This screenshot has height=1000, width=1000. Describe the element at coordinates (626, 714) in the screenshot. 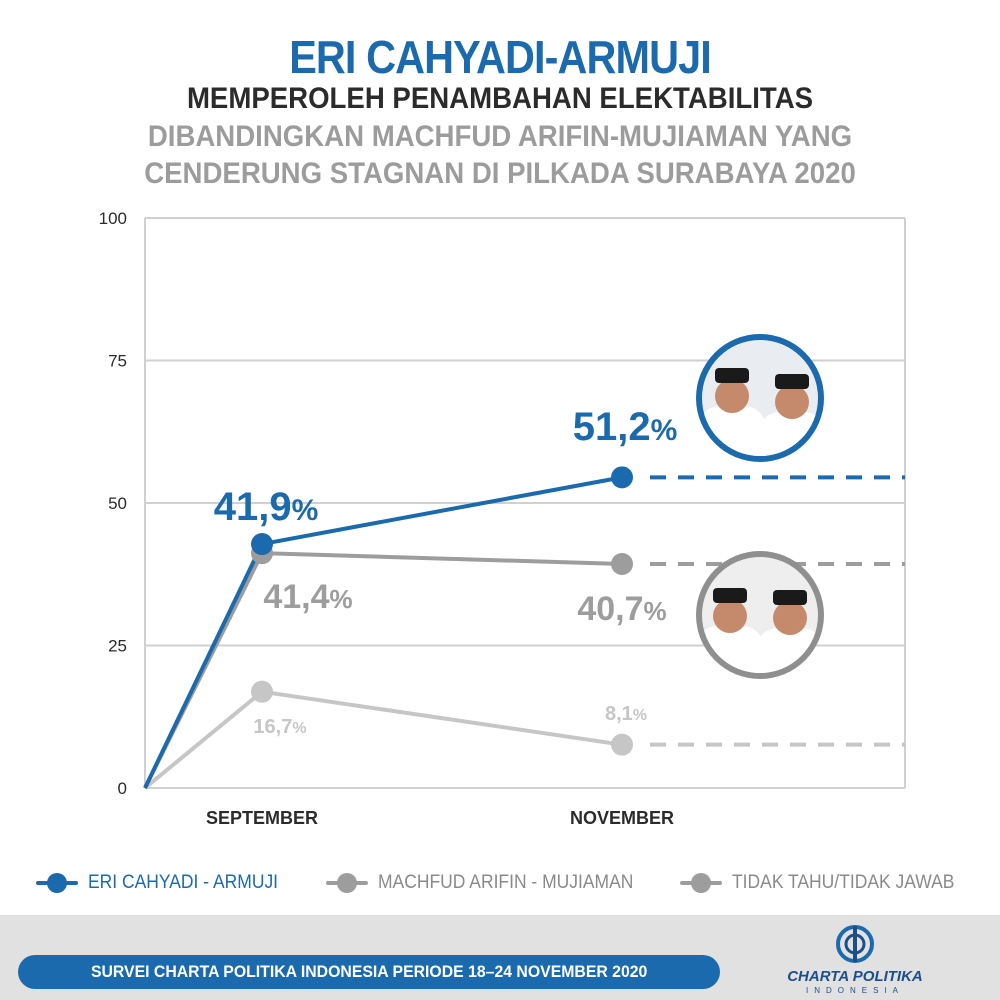

I see `data-label-tidak-tahu-november: 8,1%` at that location.